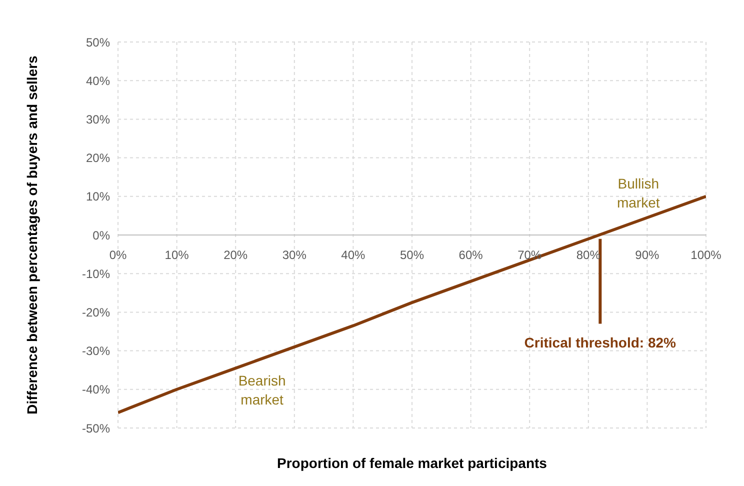  What do you see at coordinates (412, 255) in the screenshot?
I see `x-tick-label: 50%` at bounding box center [412, 255].